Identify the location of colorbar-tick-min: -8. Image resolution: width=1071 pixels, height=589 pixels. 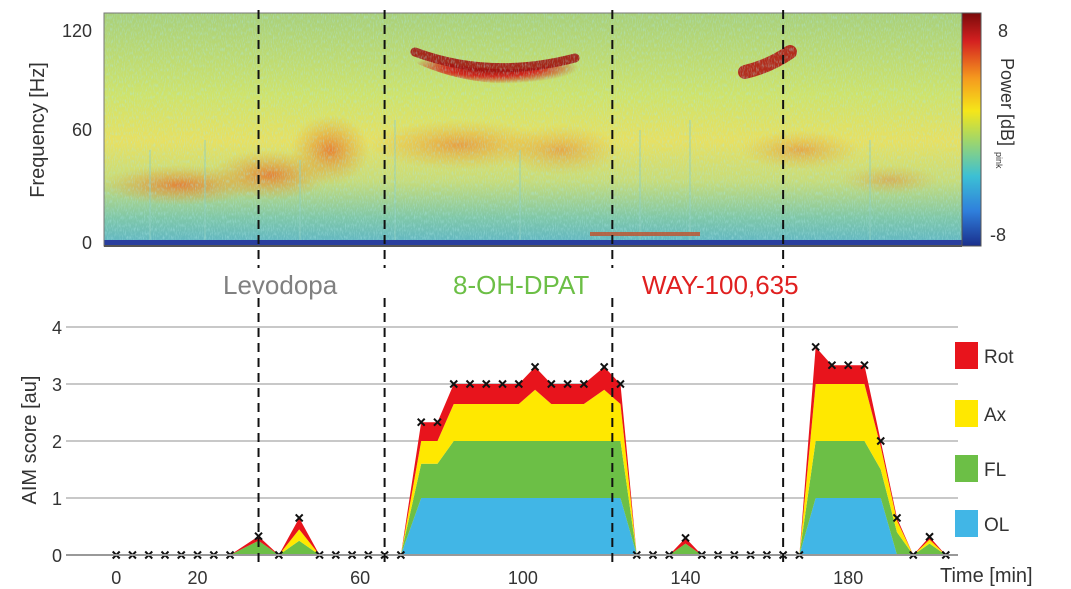
(998, 235).